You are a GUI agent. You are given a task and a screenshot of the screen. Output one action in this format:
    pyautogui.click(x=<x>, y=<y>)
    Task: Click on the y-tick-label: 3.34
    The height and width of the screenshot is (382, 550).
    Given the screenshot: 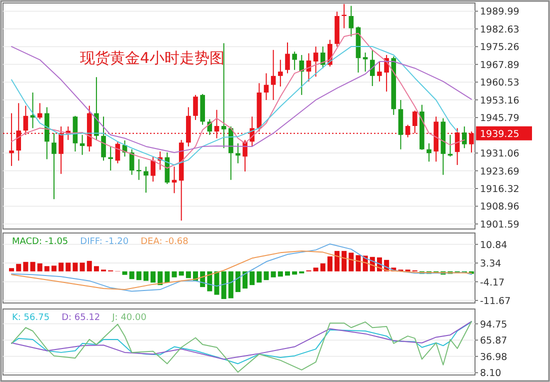 What is the action you would take?
    pyautogui.click(x=491, y=264)
    